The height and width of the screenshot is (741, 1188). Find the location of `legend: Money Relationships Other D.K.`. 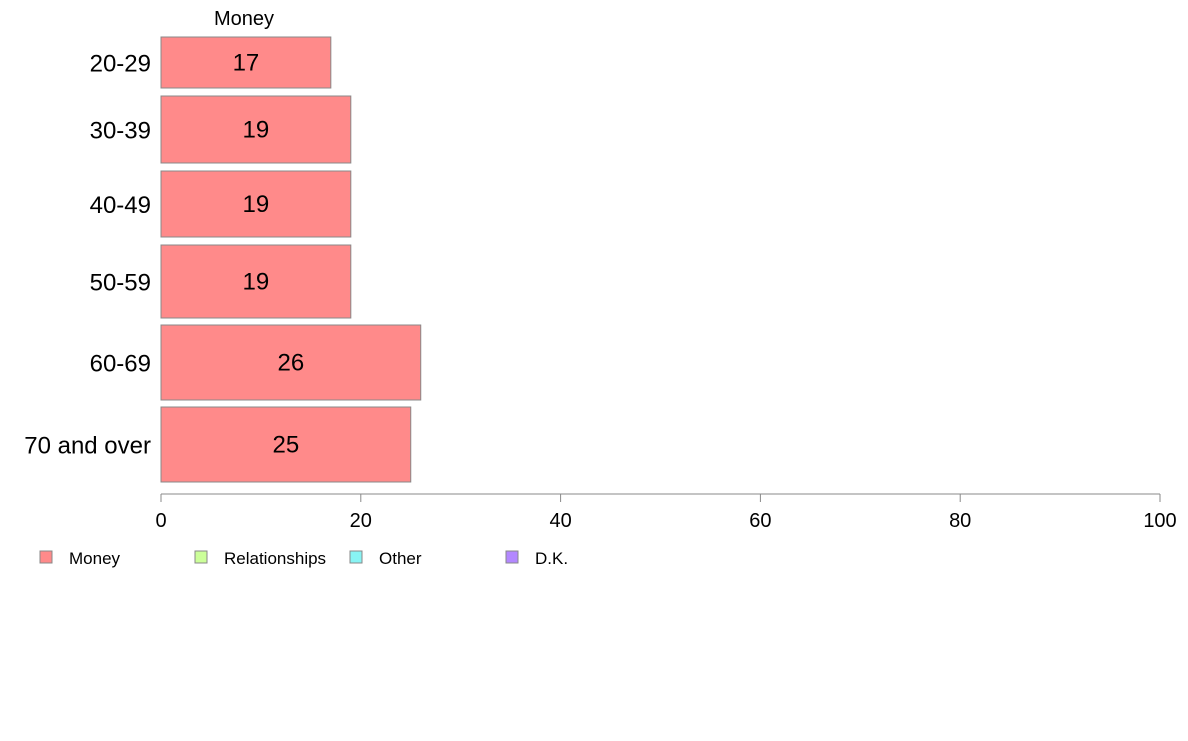

legend: Money Relationships Other D.K. is located at coordinates (303, 558).